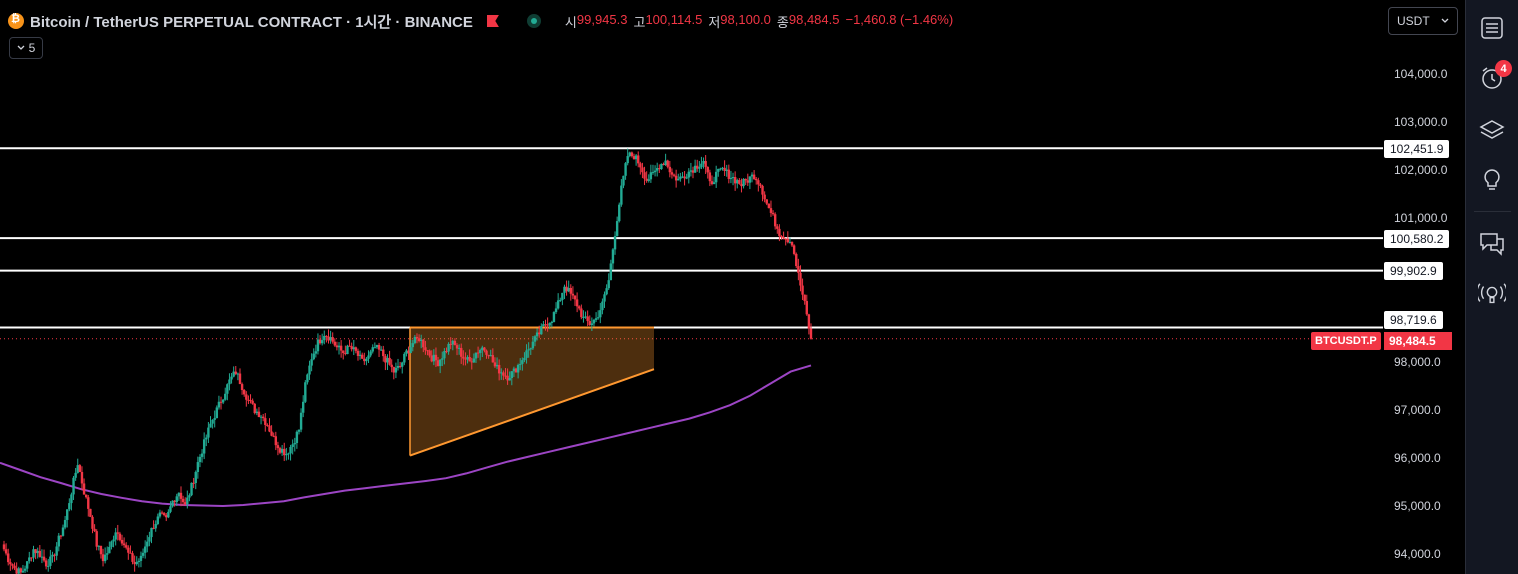 The height and width of the screenshot is (574, 1518). I want to click on indicators-collapse-button: 5, so click(26, 48).